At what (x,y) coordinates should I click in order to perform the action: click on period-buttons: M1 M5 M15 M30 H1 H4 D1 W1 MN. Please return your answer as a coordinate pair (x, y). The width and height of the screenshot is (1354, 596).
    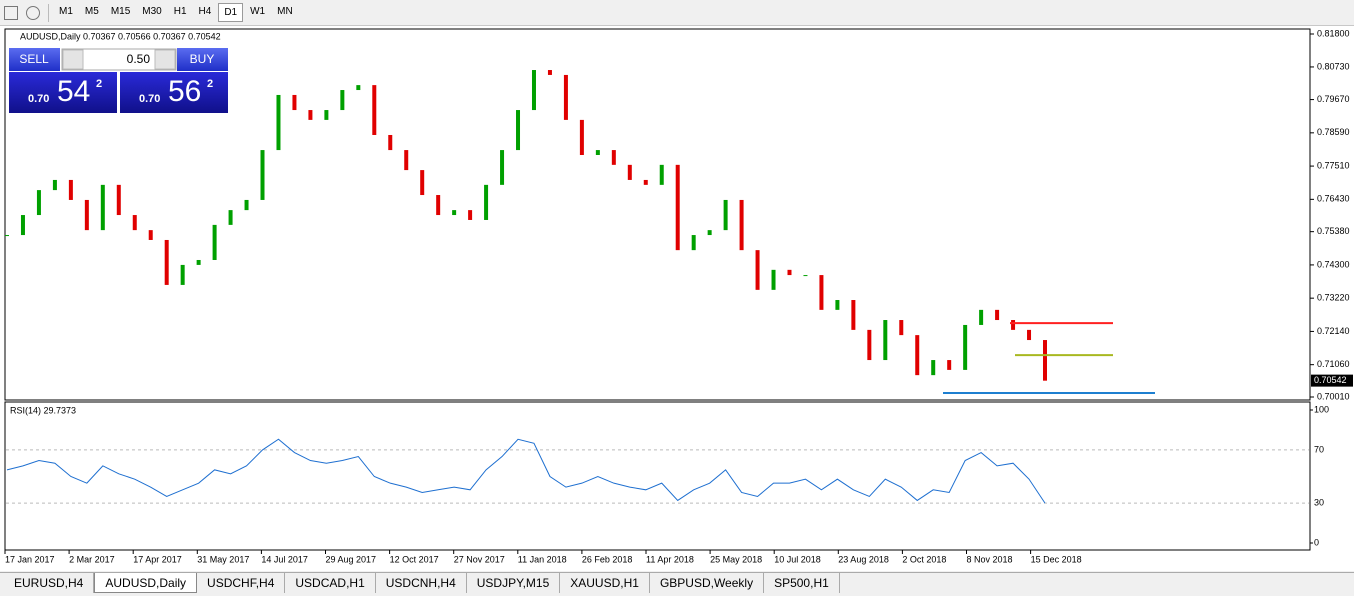
    Looking at the image, I should click on (176, 12).